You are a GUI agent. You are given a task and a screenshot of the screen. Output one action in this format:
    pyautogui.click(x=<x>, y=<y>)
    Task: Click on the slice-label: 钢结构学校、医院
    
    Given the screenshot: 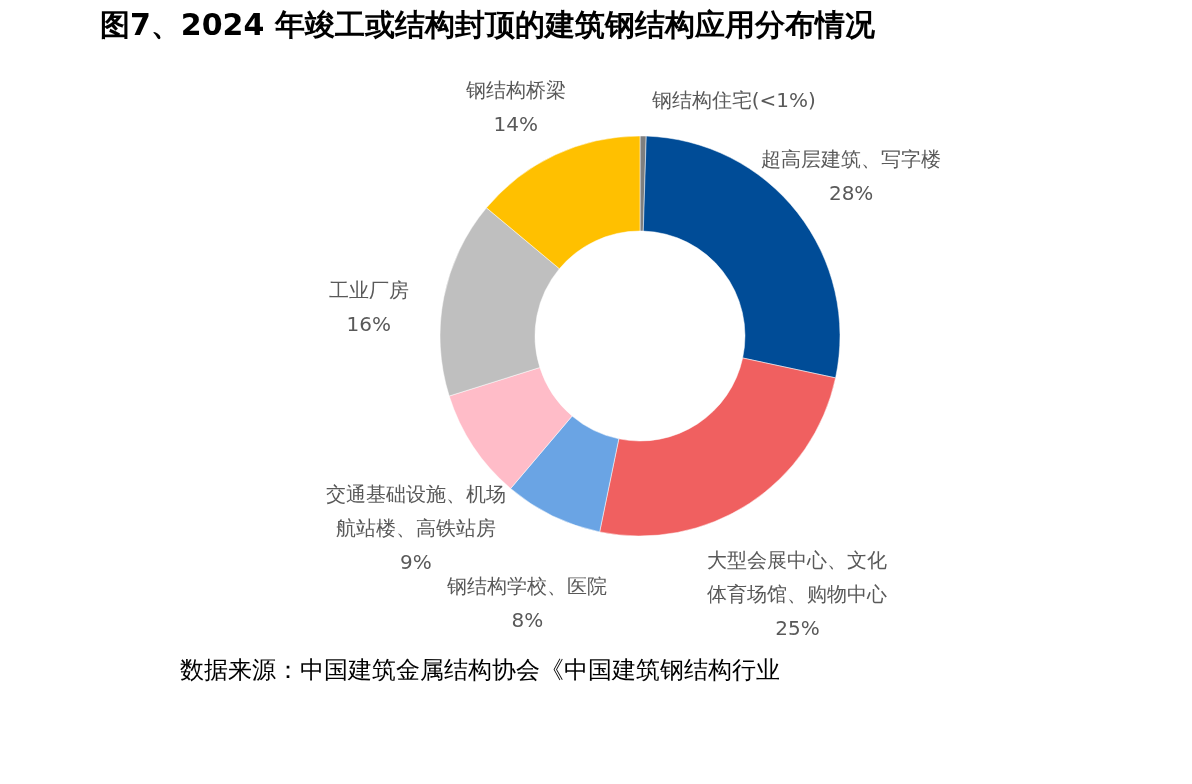 What is the action you would take?
    pyautogui.click(x=527, y=585)
    